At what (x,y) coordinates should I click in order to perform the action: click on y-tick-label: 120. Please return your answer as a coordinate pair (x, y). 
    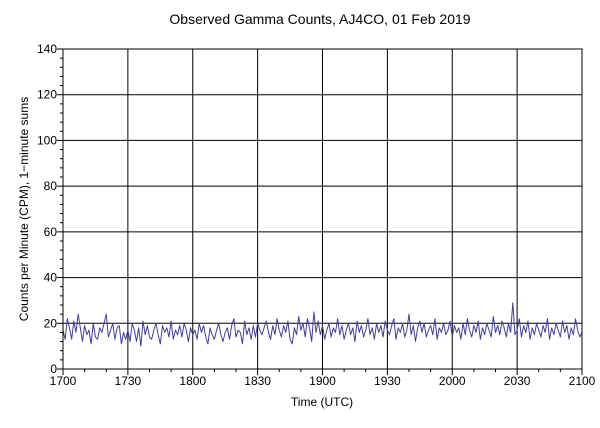
    Looking at the image, I should click on (47, 95).